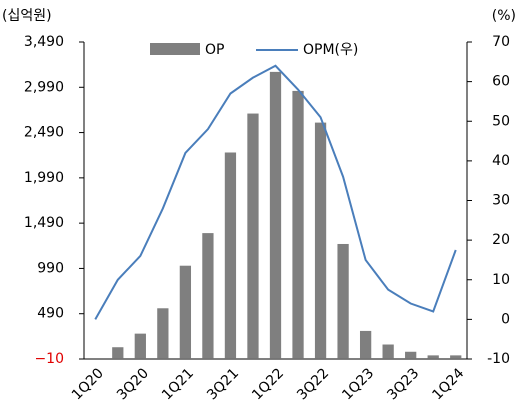 The image size is (520, 412). I want to click on y2-tick-label: 40, so click(501, 161).